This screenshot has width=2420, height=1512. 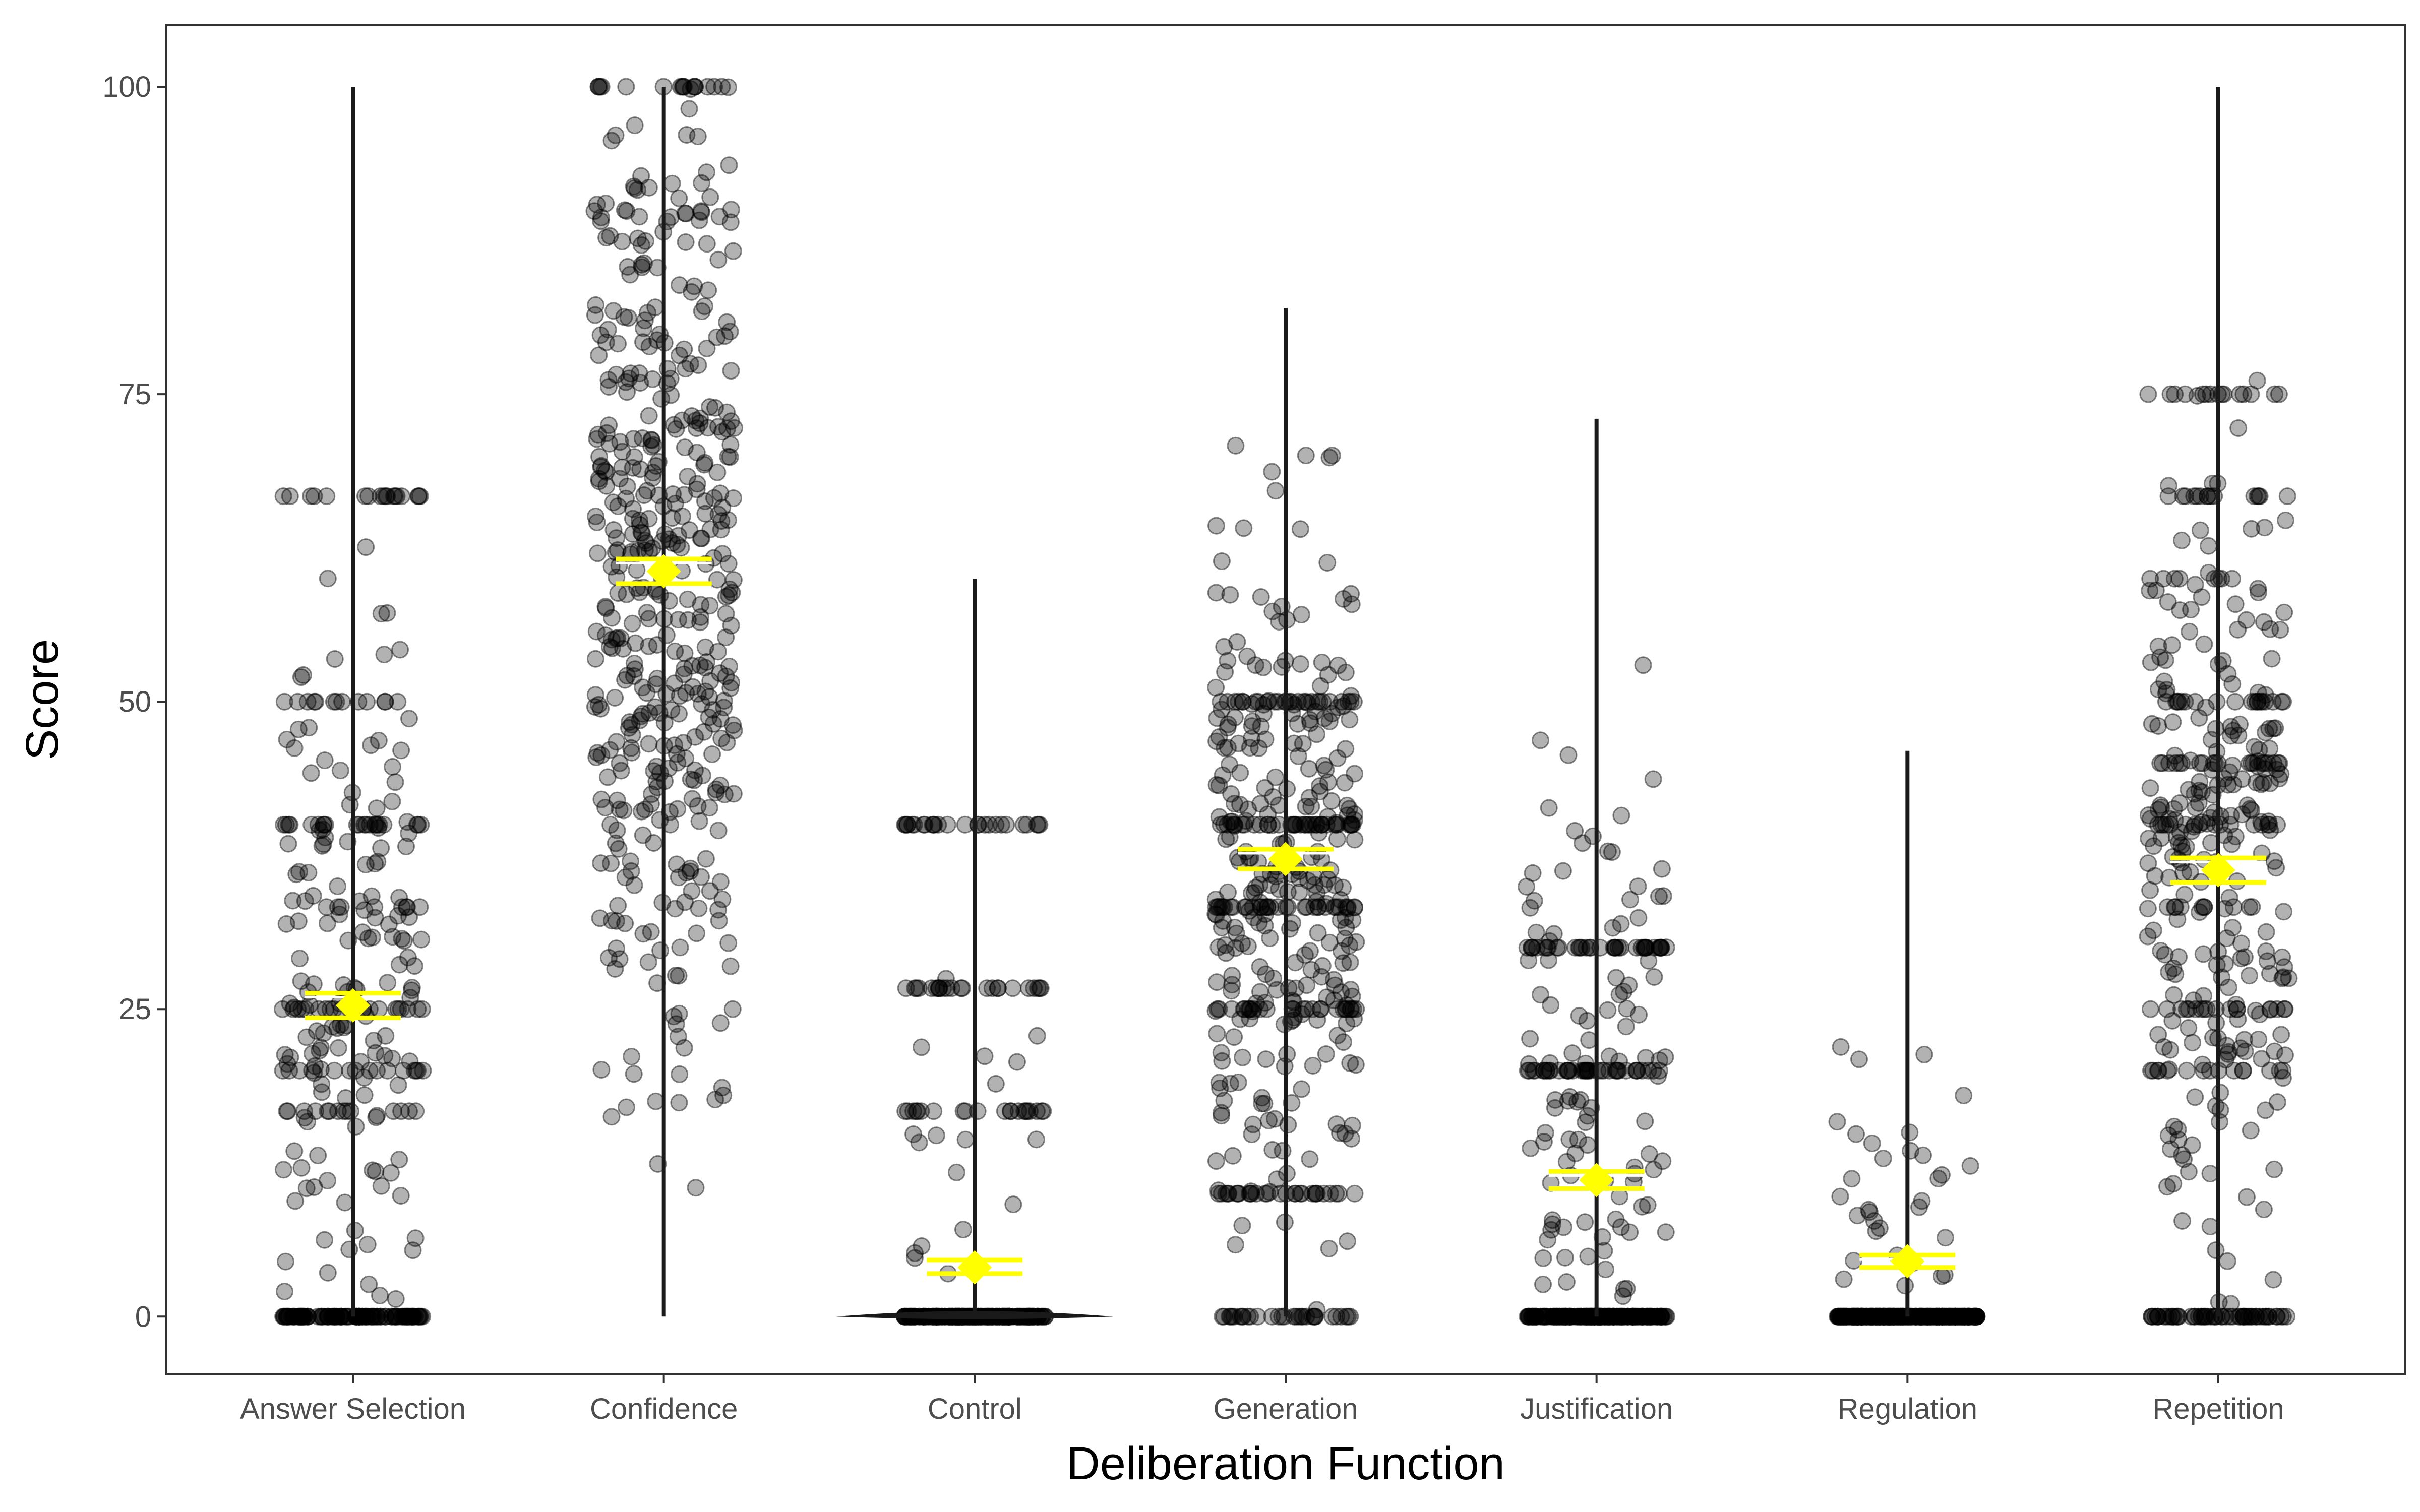 What do you see at coordinates (126, 87) in the screenshot?
I see `y-tick-label: 100` at bounding box center [126, 87].